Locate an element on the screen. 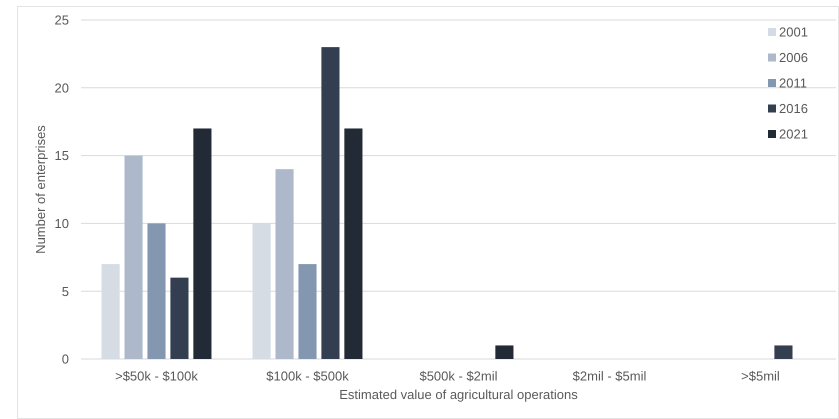  y-tick-label: 20 is located at coordinates (61, 88).